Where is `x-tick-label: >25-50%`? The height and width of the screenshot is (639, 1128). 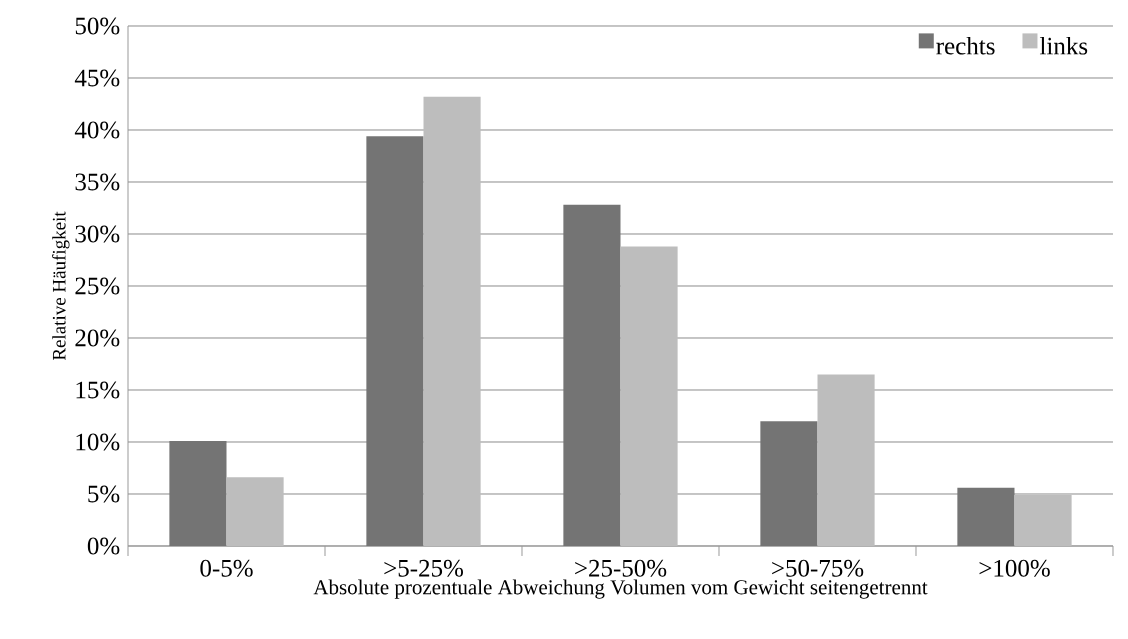
x-tick-label: >25-50% is located at coordinates (621, 568).